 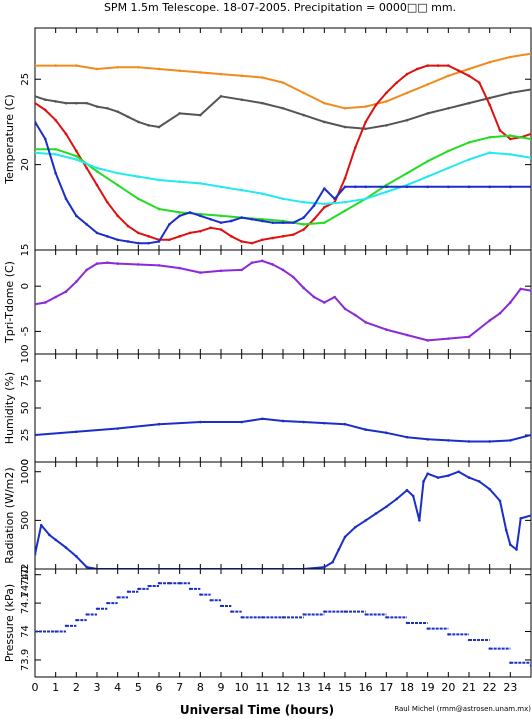 I want to click on pressure-series-group, so click(x=283, y=624).